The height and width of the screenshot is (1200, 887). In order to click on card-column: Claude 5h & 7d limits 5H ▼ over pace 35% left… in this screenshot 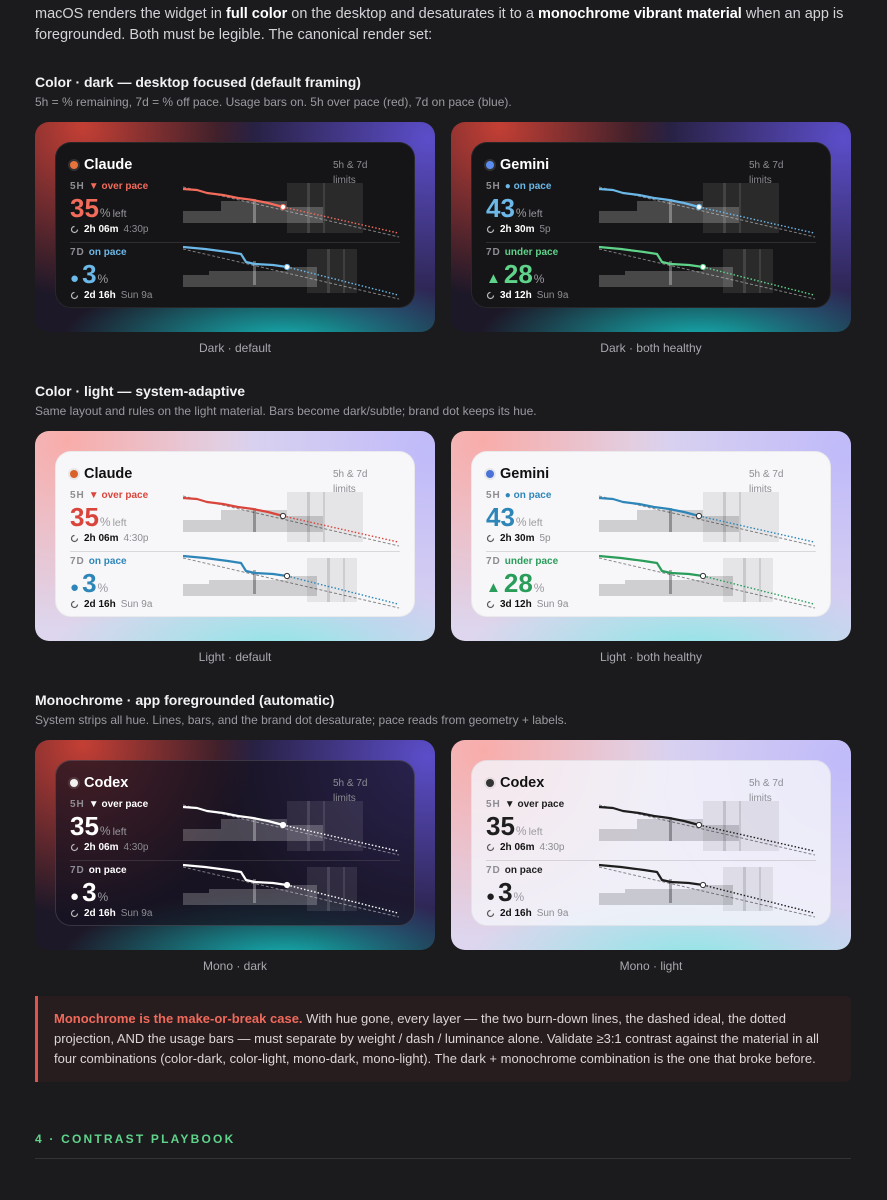, I will do `click(235, 547)`.